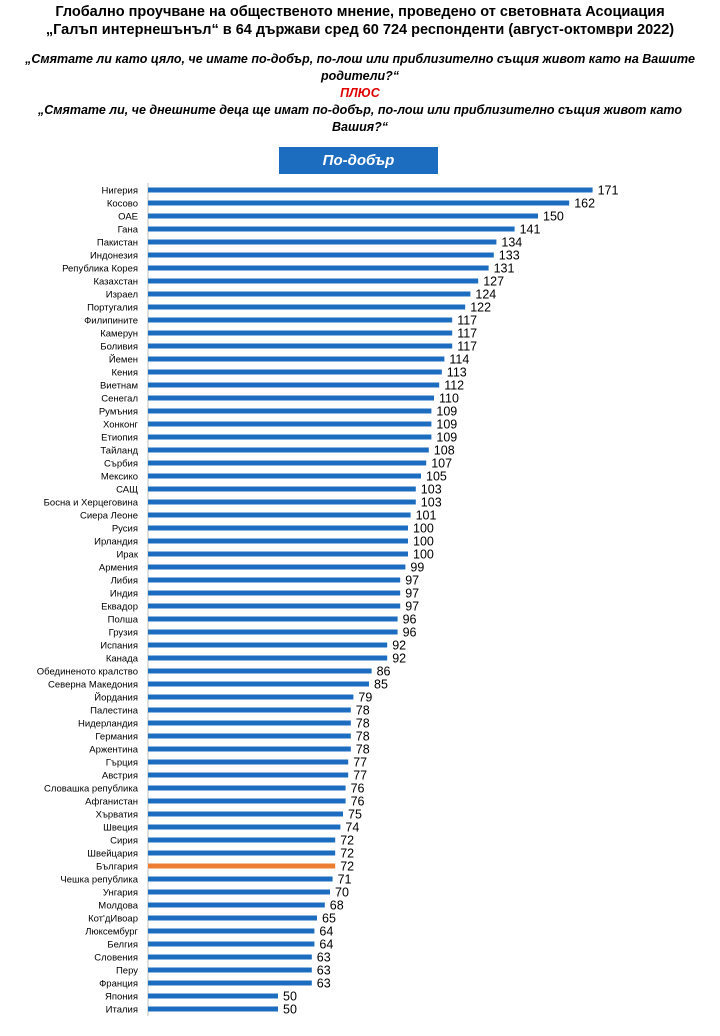 This screenshot has height=1036, width=720. Describe the element at coordinates (122, 659) in the screenshot. I see `category-label: Канада` at that location.